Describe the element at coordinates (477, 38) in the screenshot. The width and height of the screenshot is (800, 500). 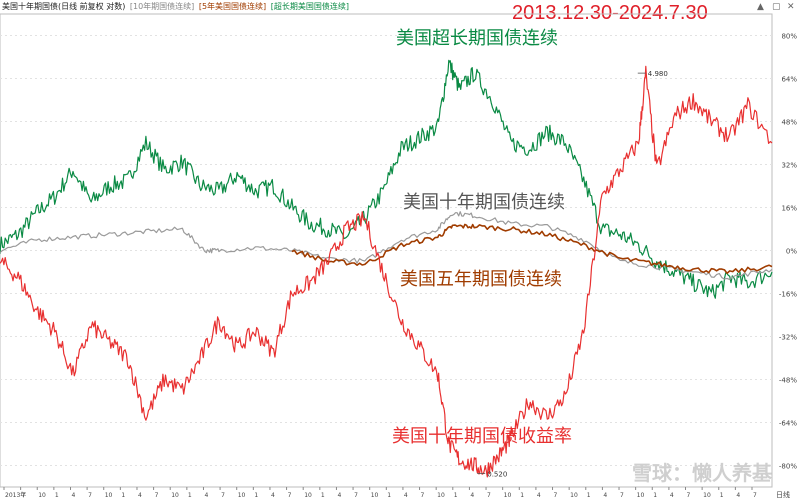
I see `label-ultra-long: 美国超长期国债连续` at that location.